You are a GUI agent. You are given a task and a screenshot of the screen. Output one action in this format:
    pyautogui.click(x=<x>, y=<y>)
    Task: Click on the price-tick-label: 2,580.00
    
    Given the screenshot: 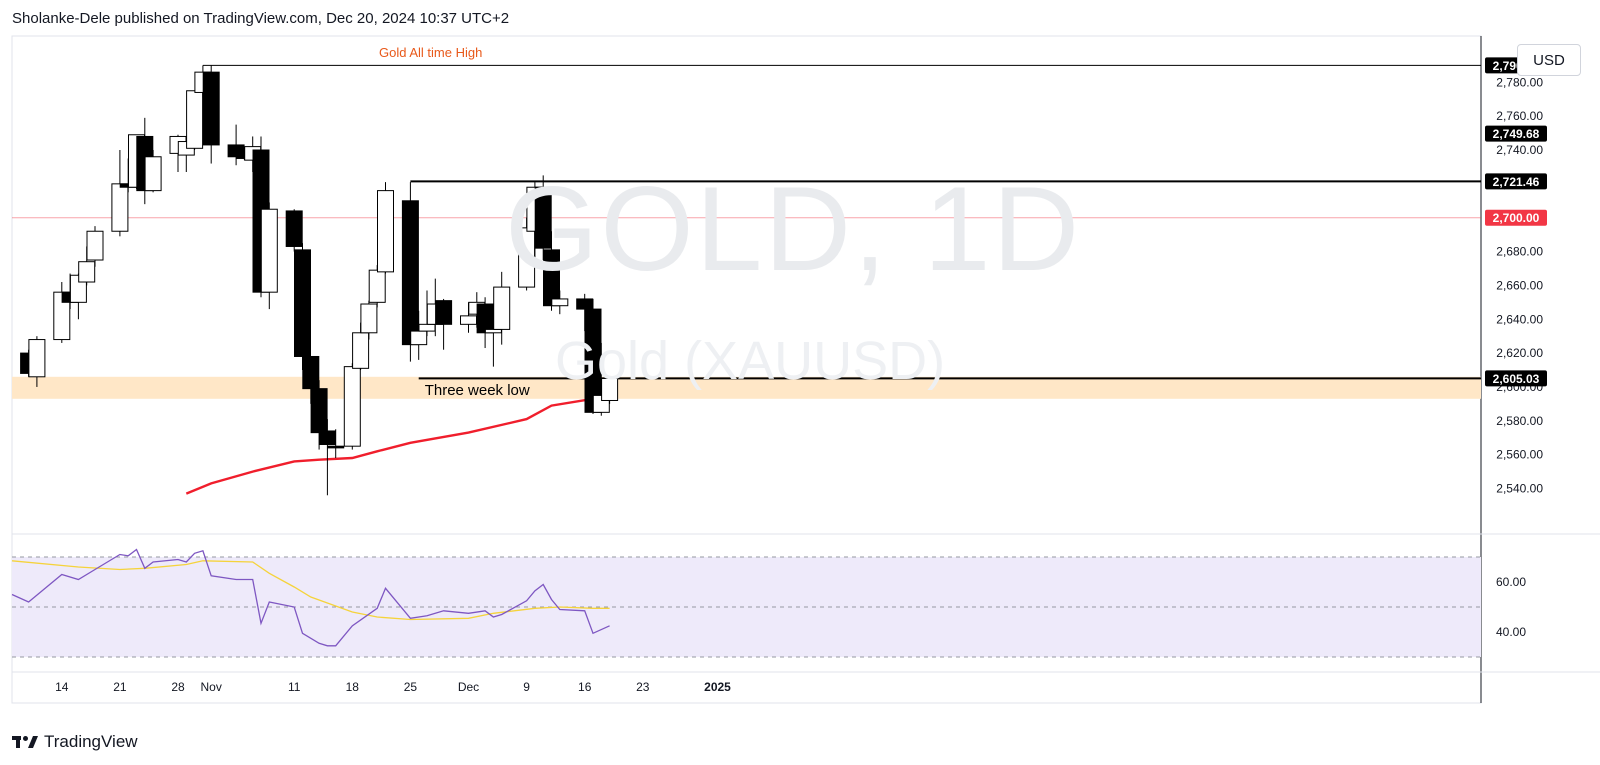 What is the action you would take?
    pyautogui.click(x=1519, y=421)
    